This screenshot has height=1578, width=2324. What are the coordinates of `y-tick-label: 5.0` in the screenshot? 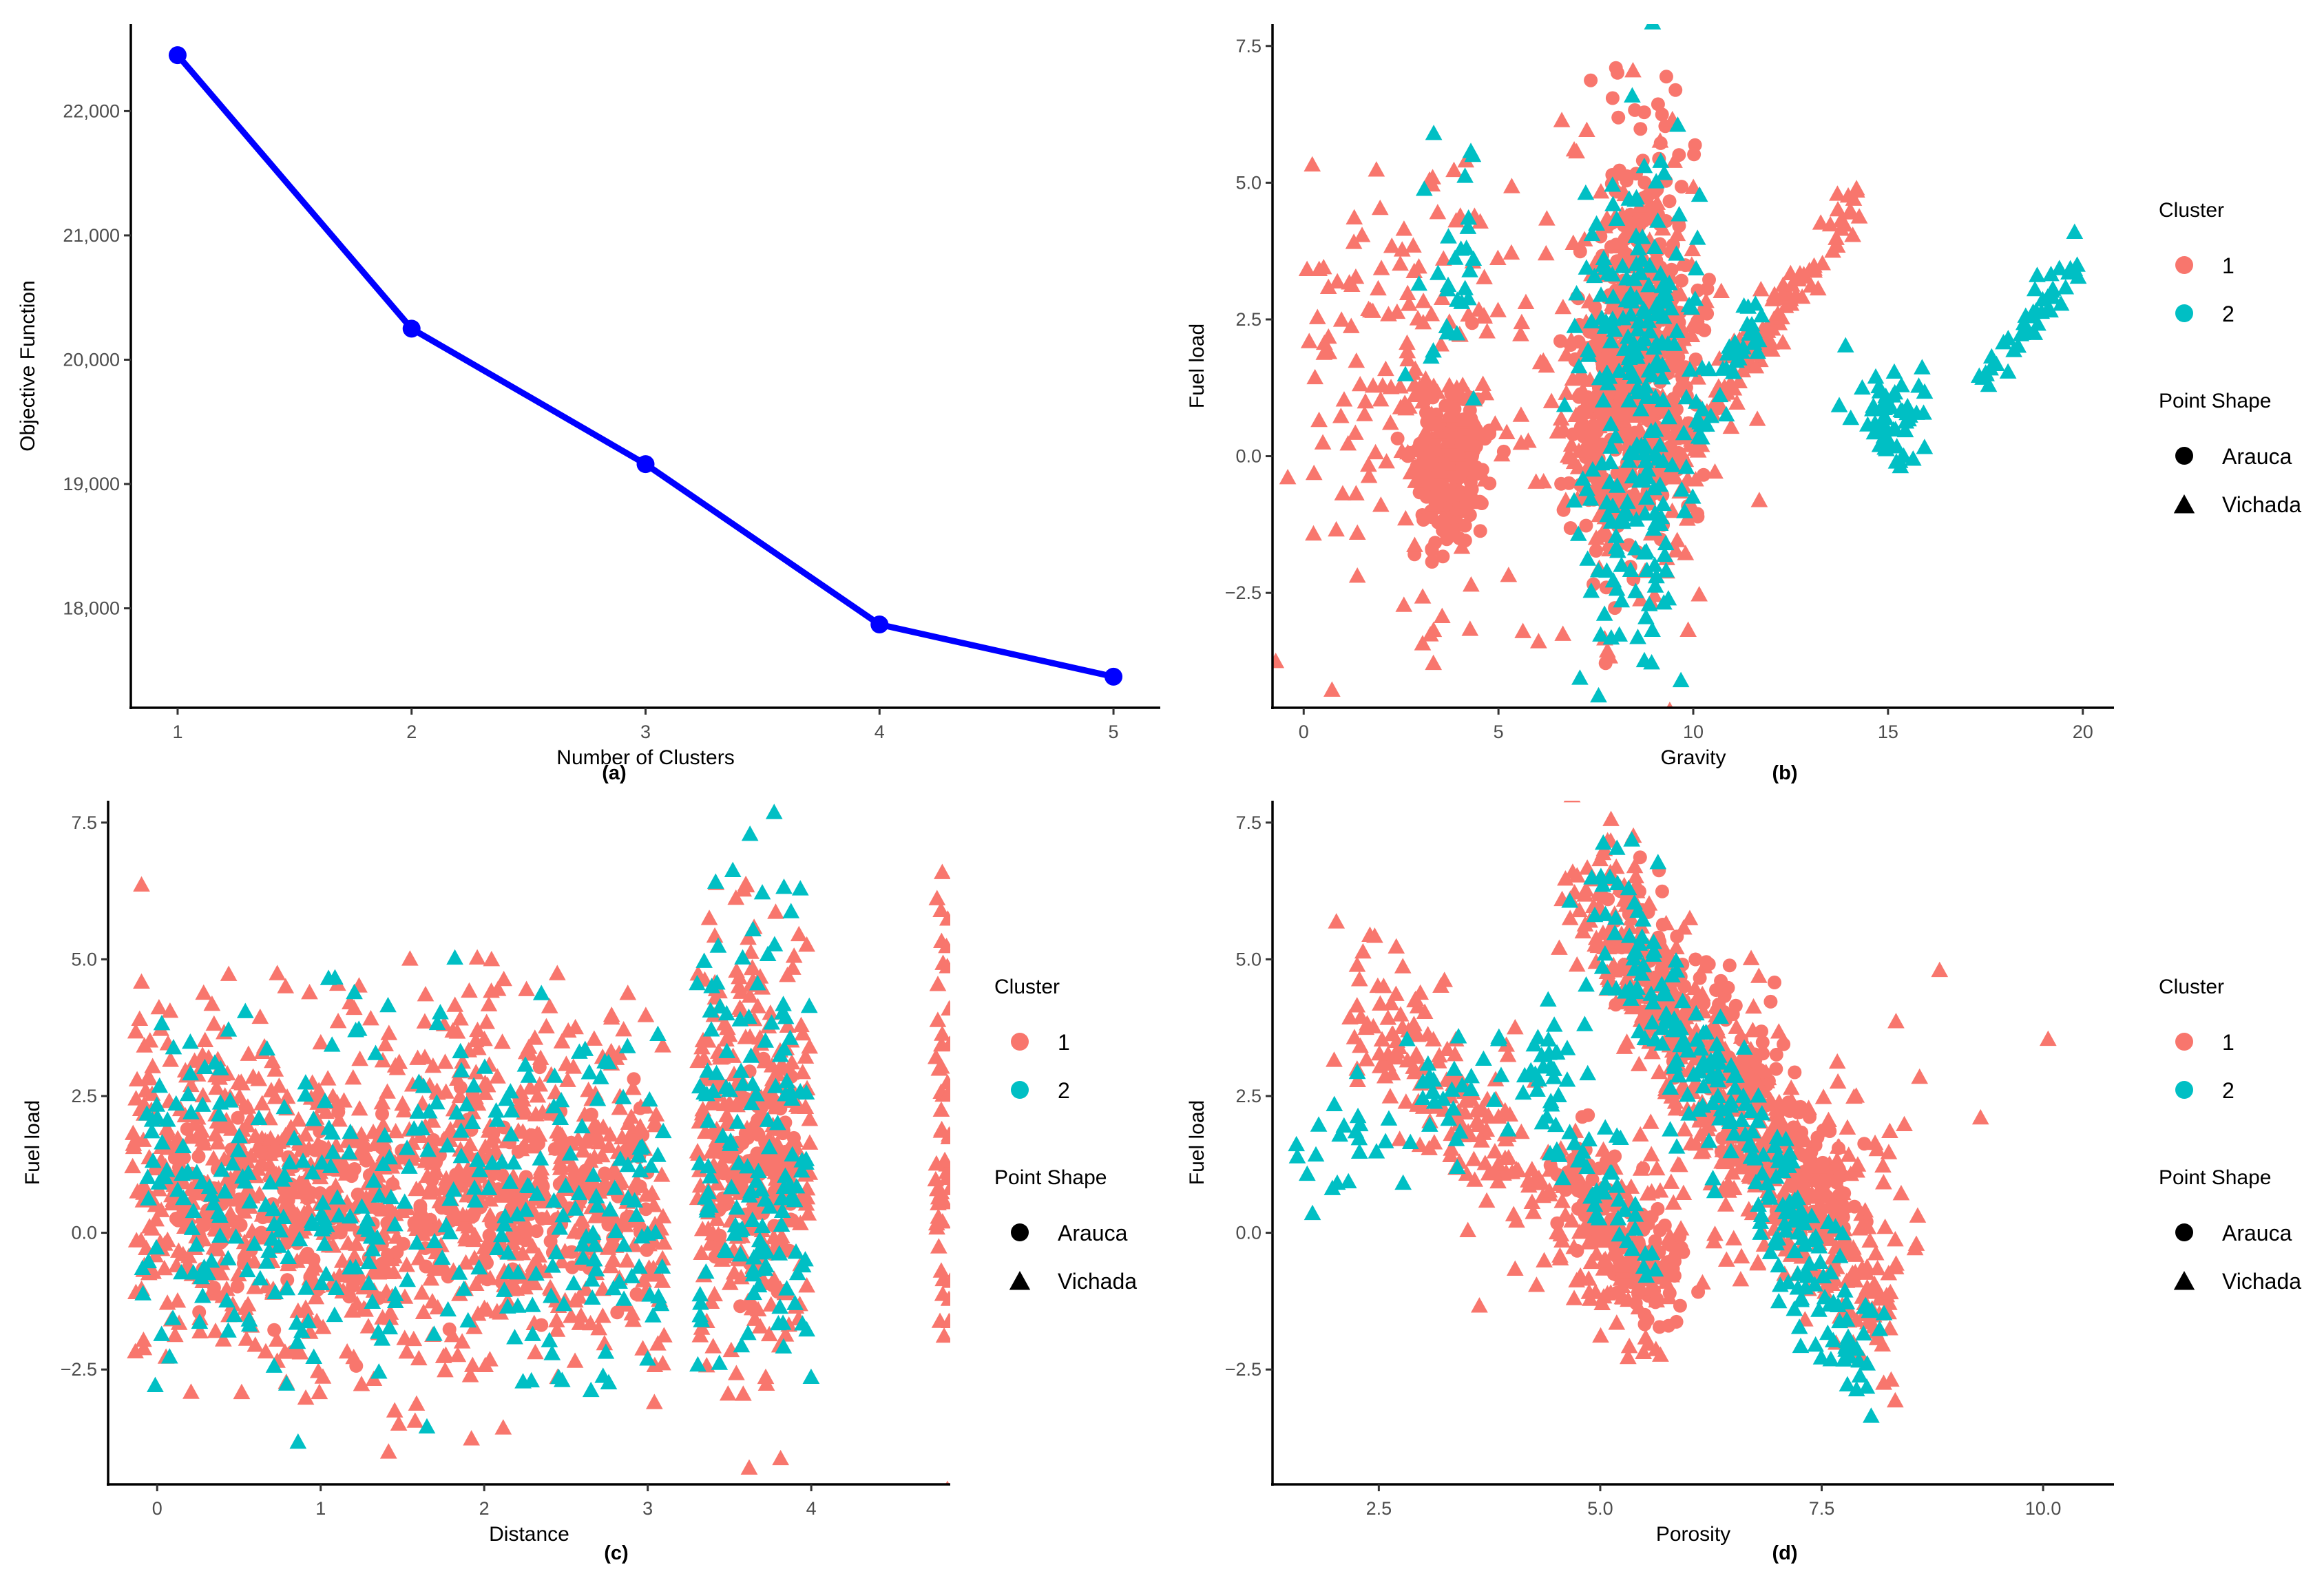 It's located at (1248, 182).